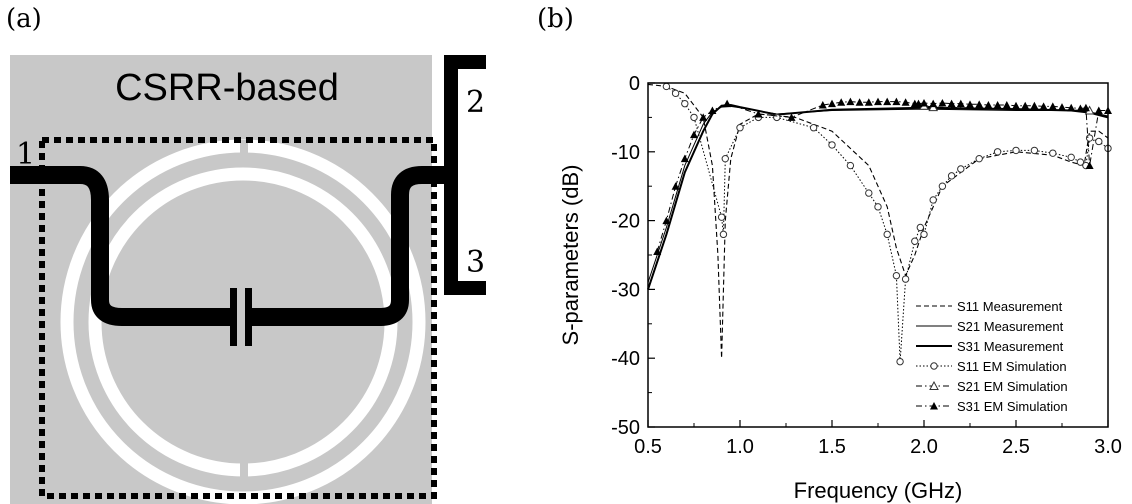 The width and height of the screenshot is (1132, 504). I want to click on y-tick-label: -10, so click(625, 153).